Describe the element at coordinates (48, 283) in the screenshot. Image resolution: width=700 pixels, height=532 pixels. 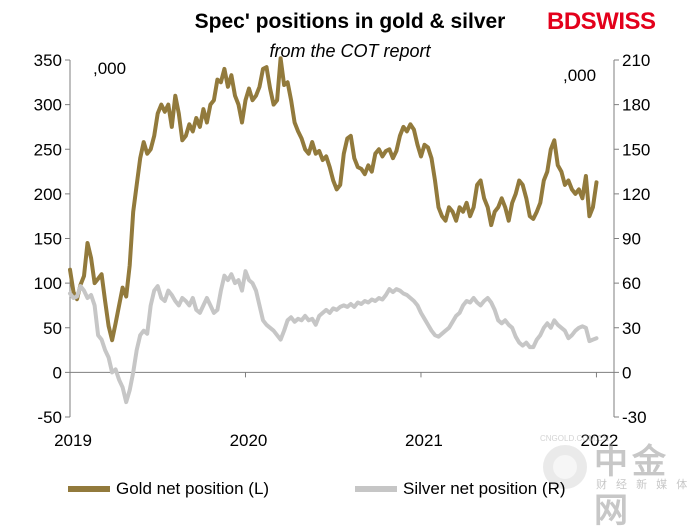
I see `left-tick-label: 100` at that location.